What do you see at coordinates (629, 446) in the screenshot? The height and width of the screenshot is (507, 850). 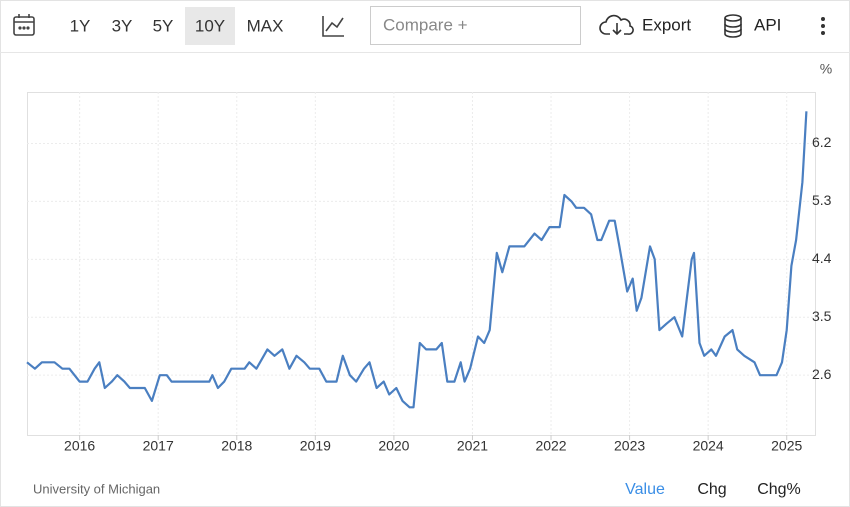 I see `x-tick-label: 2023` at bounding box center [629, 446].